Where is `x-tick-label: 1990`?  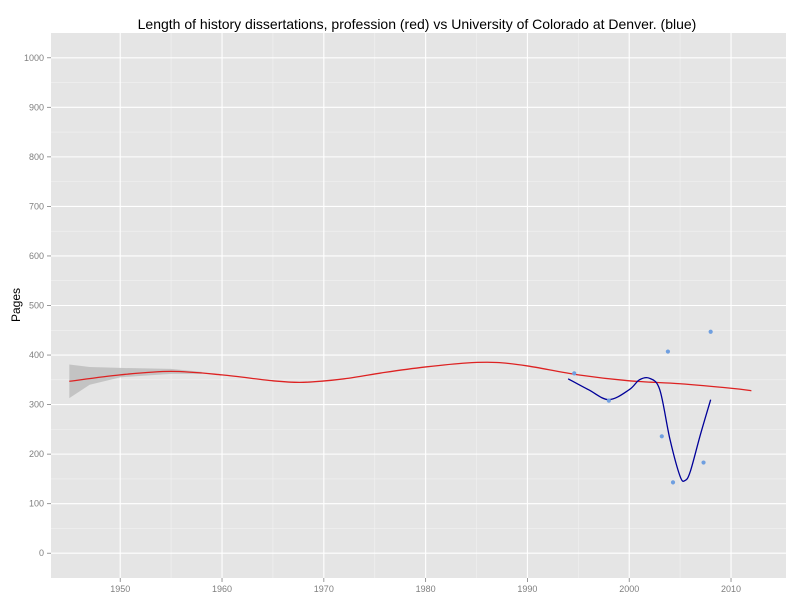 x-tick-label: 1990 is located at coordinates (527, 589).